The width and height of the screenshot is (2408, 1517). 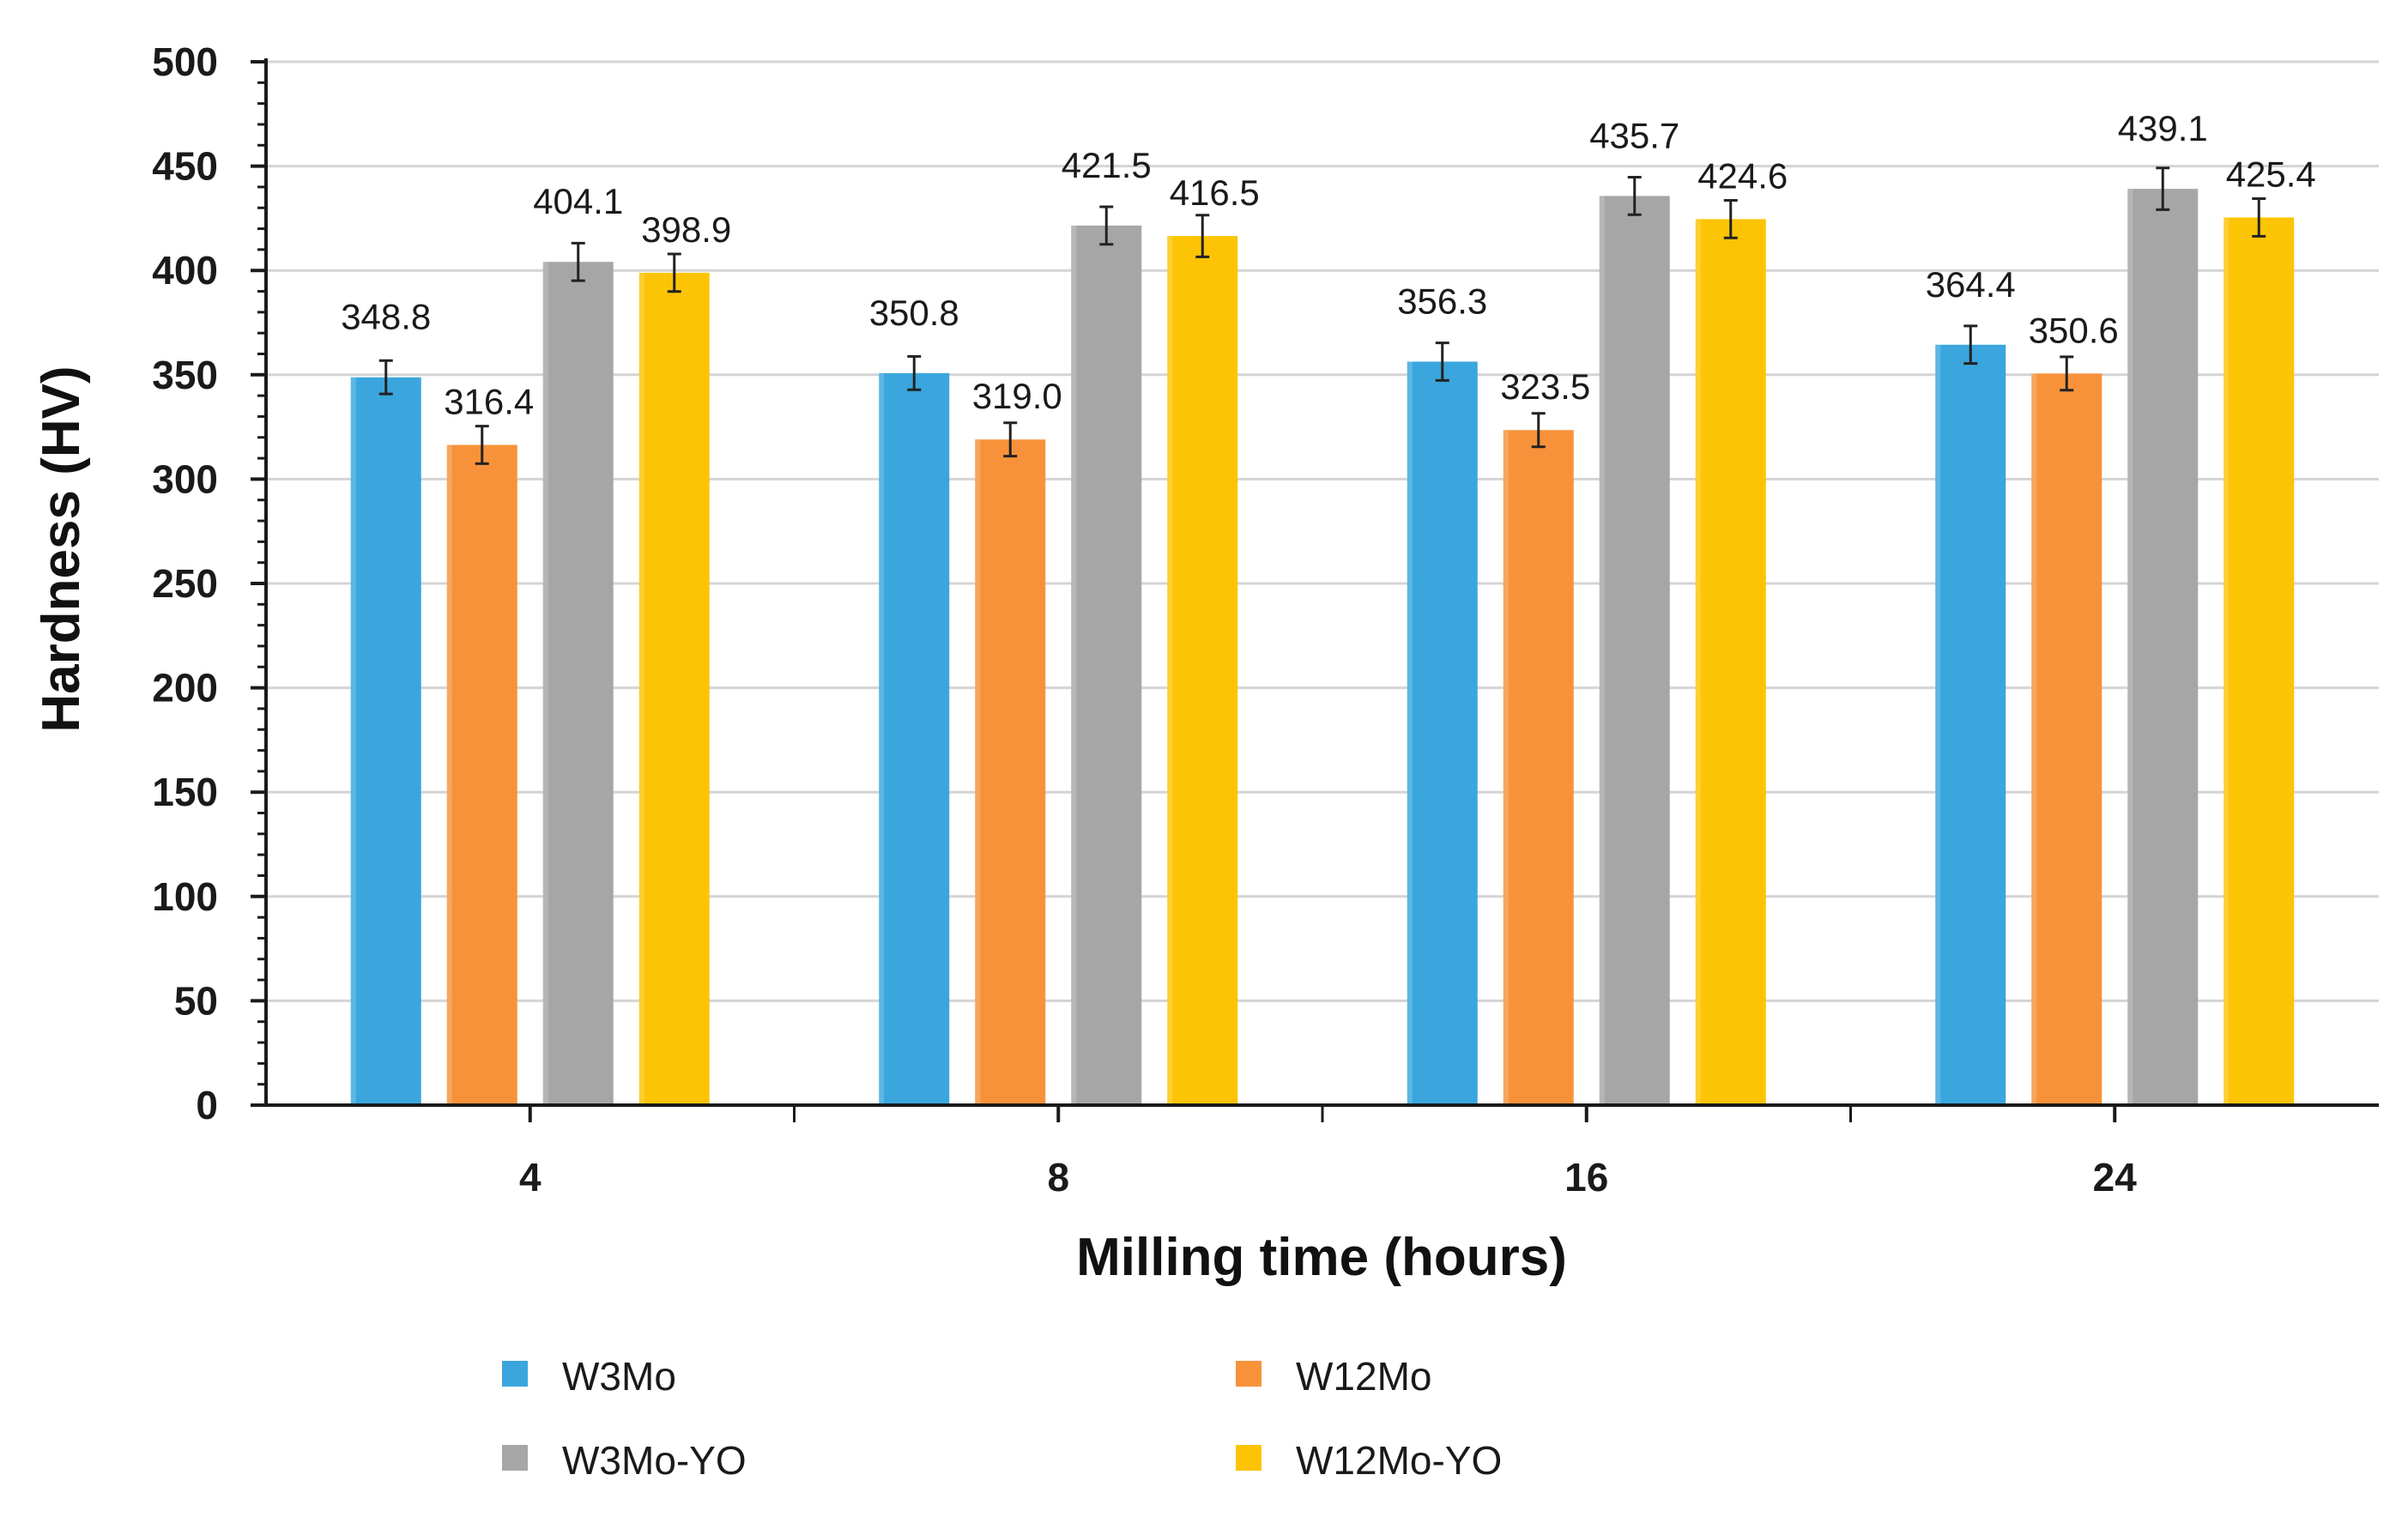 What do you see at coordinates (578, 201) in the screenshot?
I see `data-label: 404.1` at bounding box center [578, 201].